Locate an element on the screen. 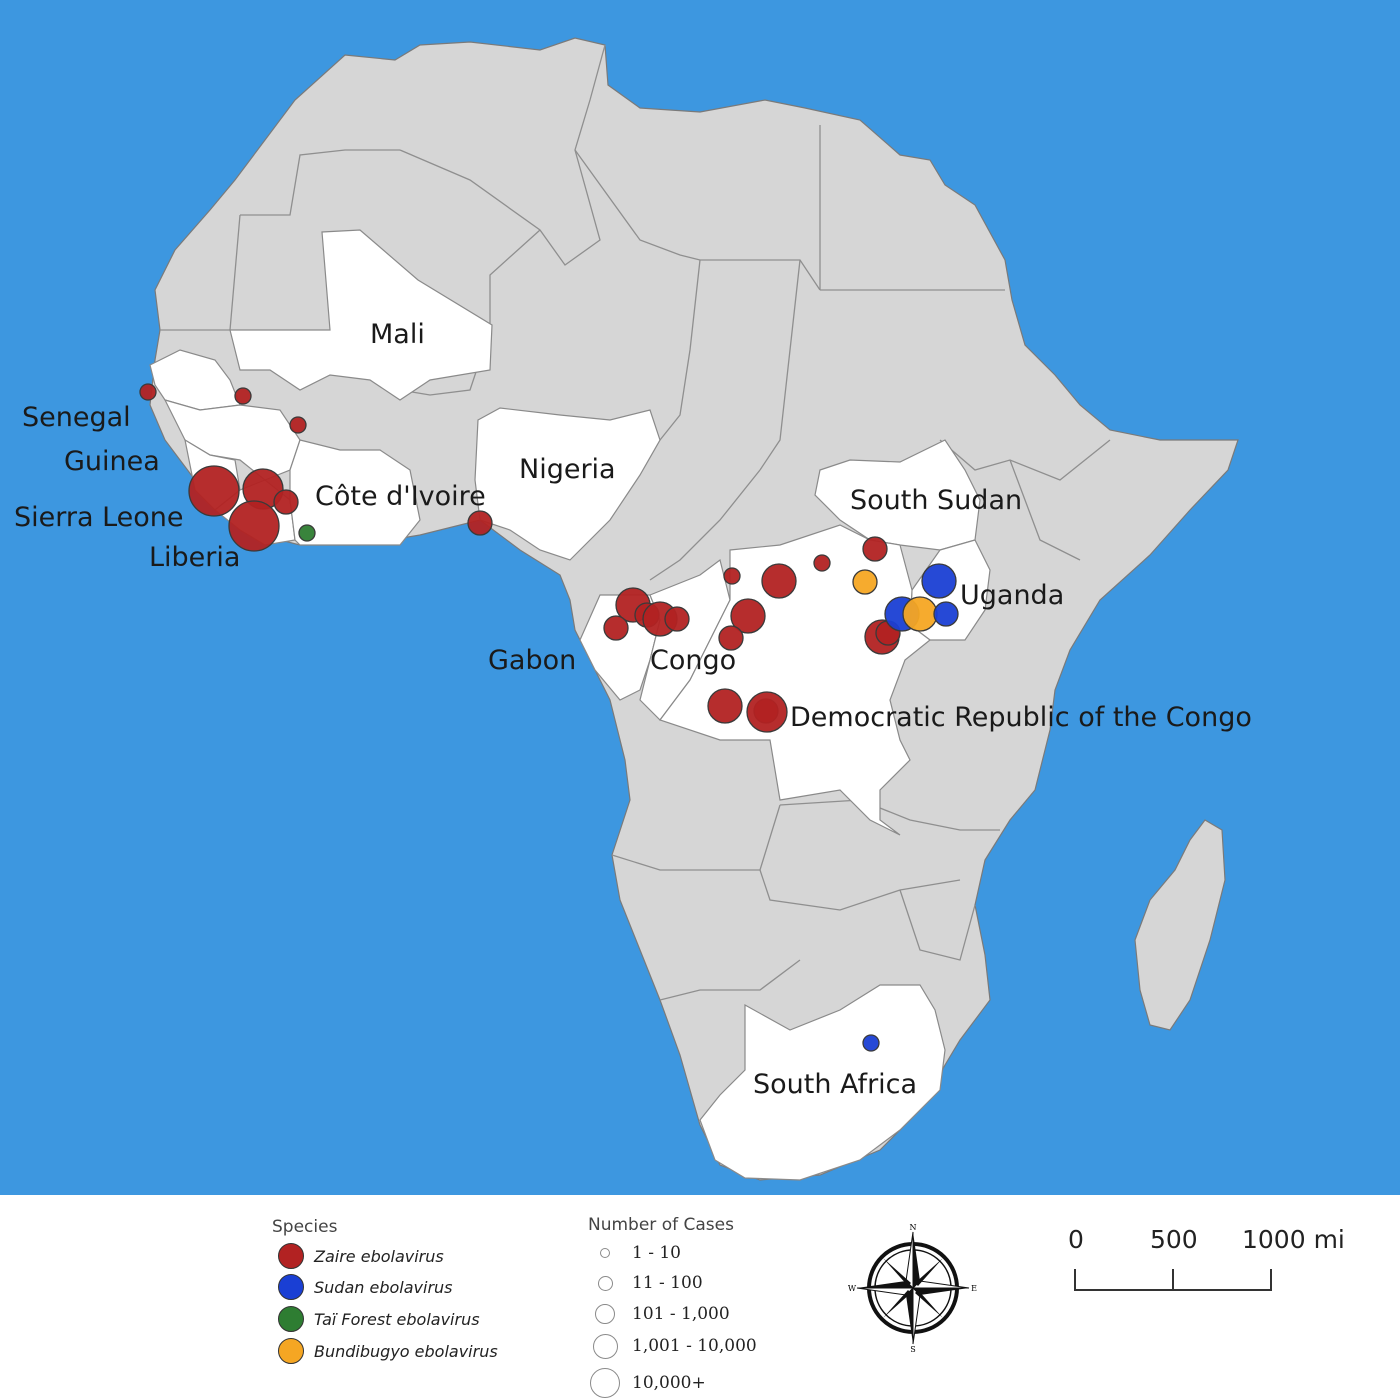 Image resolution: width=1400 pixels, height=1400 pixels. scale-label-1000: 1000 mi is located at coordinates (1293, 1239).